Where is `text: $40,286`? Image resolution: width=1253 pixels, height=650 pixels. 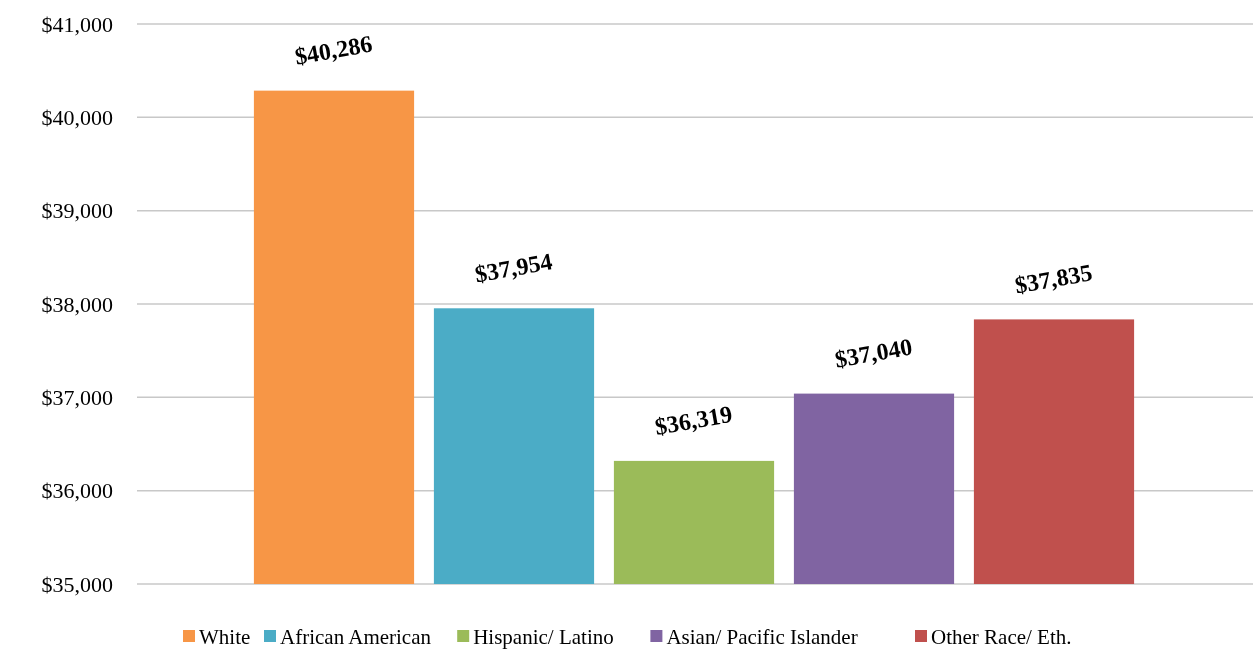 text: $40,286 is located at coordinates (333, 50).